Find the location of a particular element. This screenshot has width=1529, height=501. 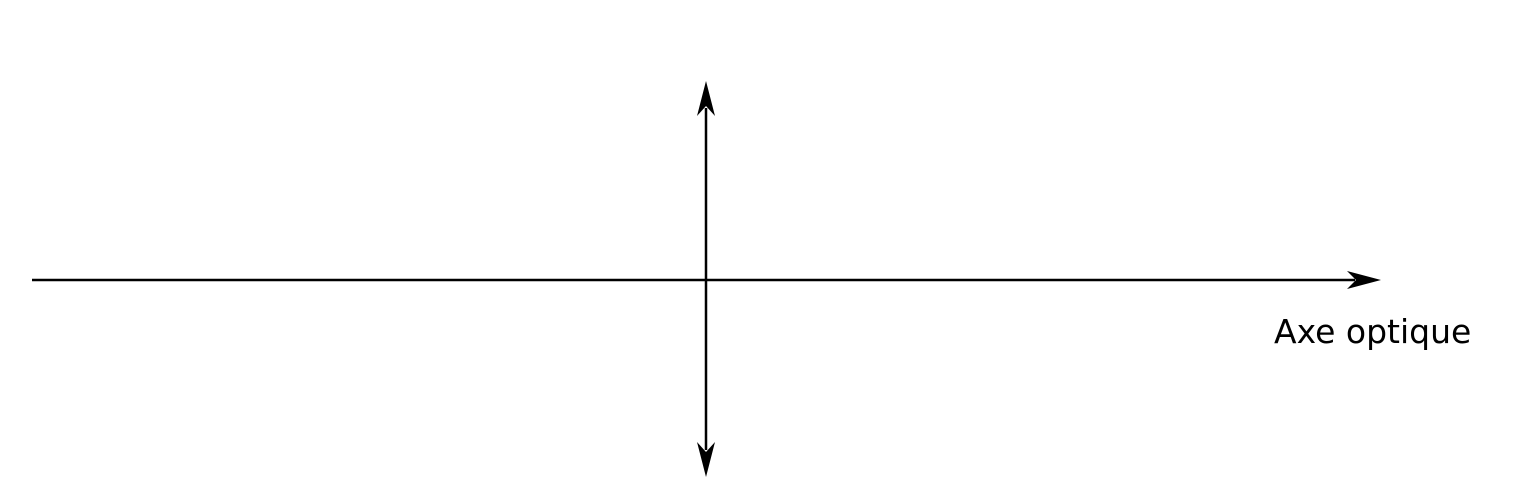

optical-axis-arrowhead is located at coordinates (1364, 280).